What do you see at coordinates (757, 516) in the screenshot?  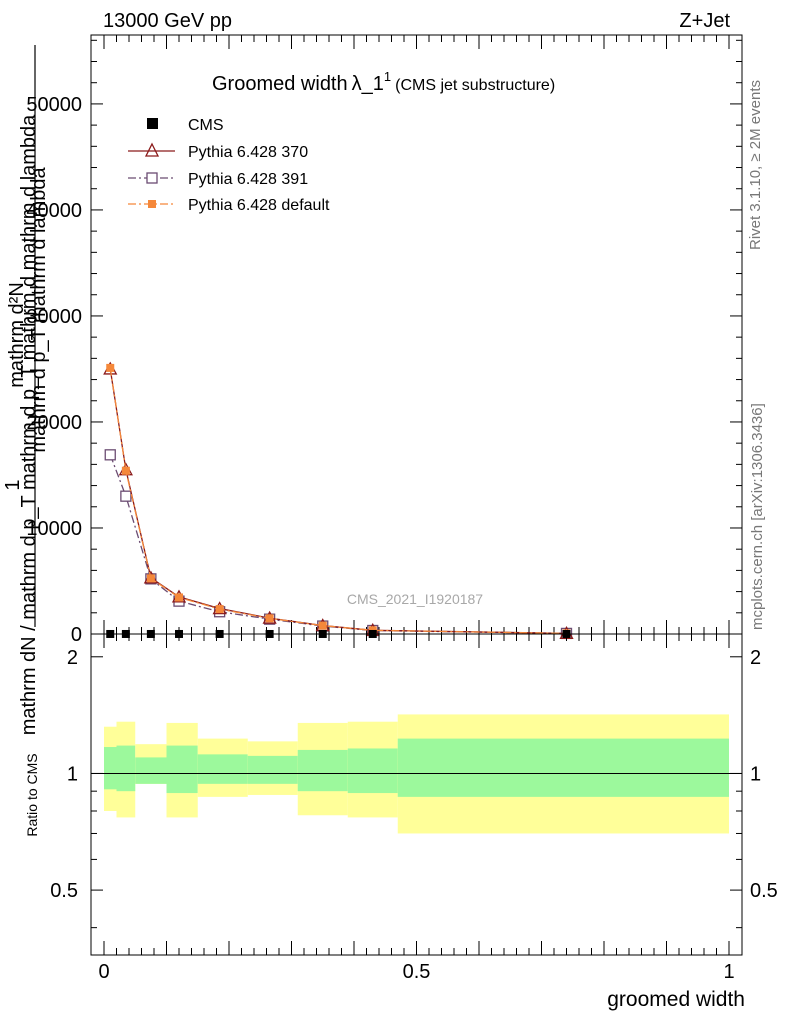 I see `mcplots-reference-label: mcplots.cern.ch [arXiv:1306.3436]` at bounding box center [757, 516].